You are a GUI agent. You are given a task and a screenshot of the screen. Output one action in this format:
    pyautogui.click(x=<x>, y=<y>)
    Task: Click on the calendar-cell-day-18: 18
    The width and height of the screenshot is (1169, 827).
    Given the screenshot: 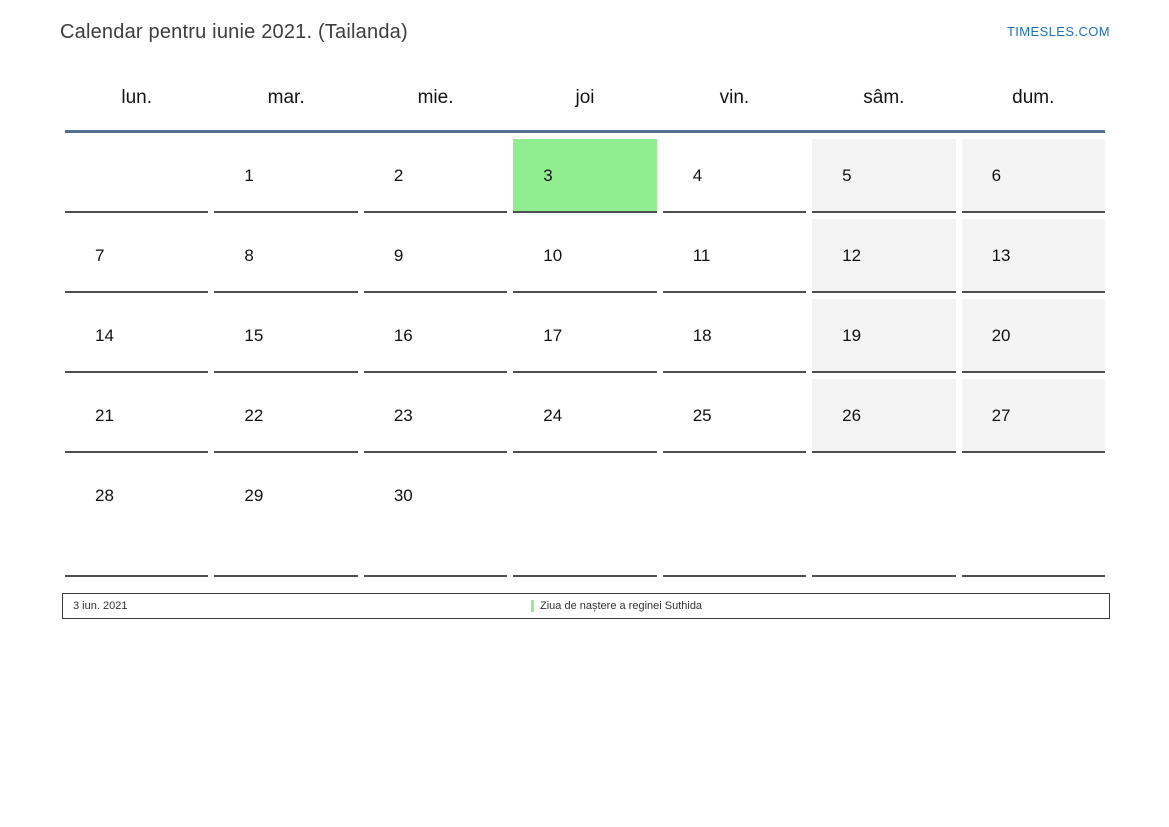 What is the action you would take?
    pyautogui.click(x=734, y=336)
    